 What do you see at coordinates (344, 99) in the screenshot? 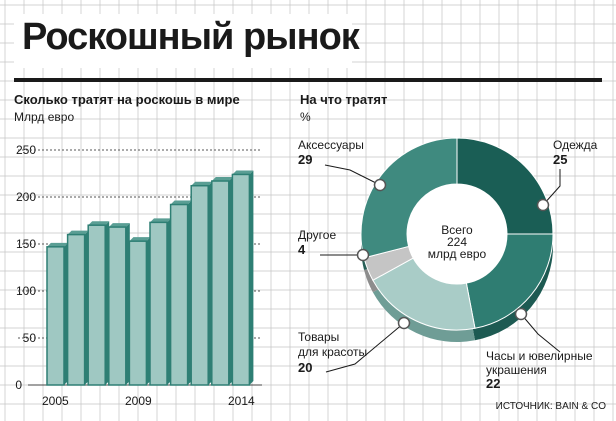
I see `donut-heading: На что тратят` at bounding box center [344, 99].